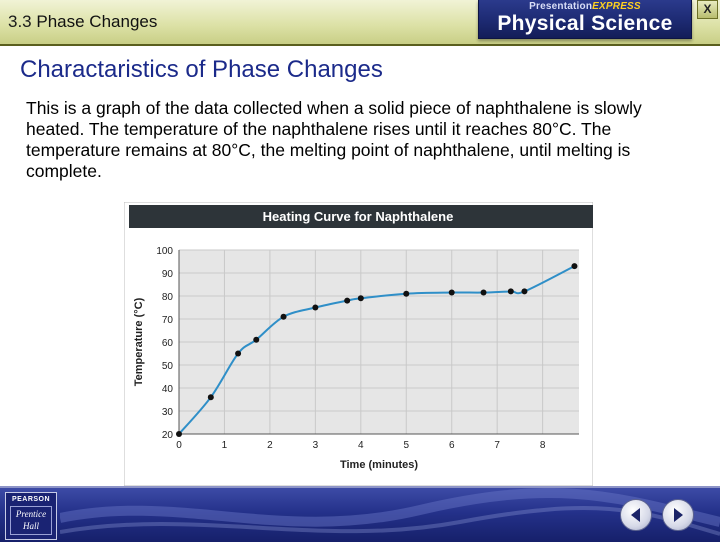 The width and height of the screenshot is (720, 542). What do you see at coordinates (543, 445) in the screenshot?
I see `x-tick-label: 8` at bounding box center [543, 445].